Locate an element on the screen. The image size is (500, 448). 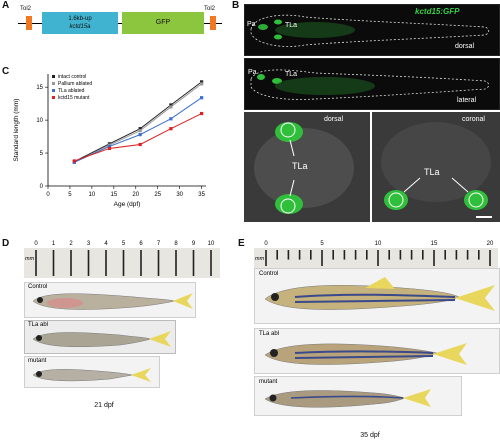
row-label-mutant-21dpf: mutant is located at coordinates (37, 361).